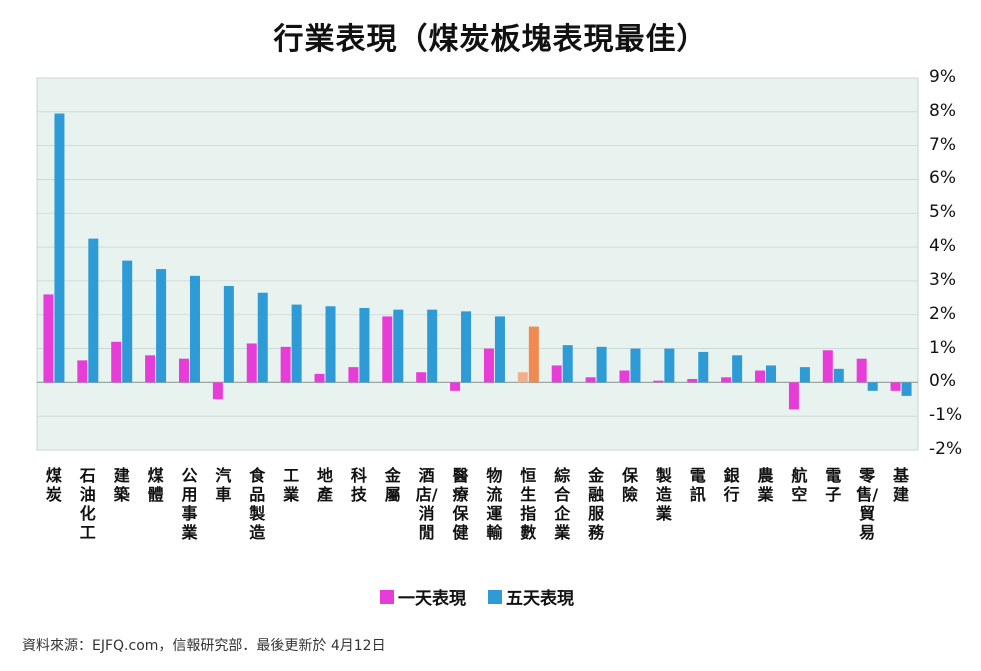 This screenshot has height=671, width=981. Describe the element at coordinates (946, 449) in the screenshot. I see `y-tick-label: -2%` at that location.